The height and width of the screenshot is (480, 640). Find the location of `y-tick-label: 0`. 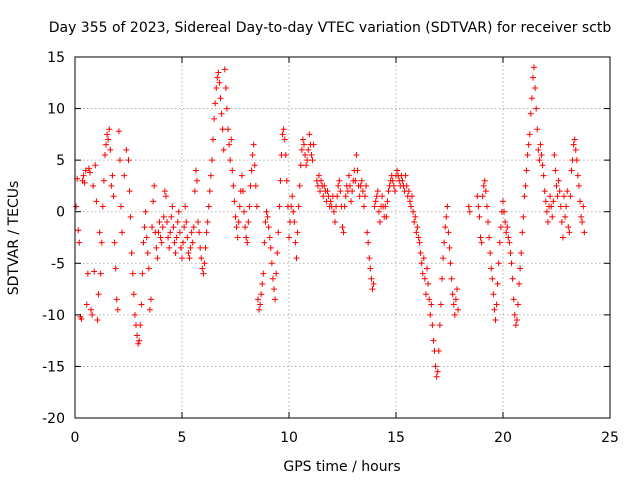

y-tick-label: 0 is located at coordinates (60, 213).